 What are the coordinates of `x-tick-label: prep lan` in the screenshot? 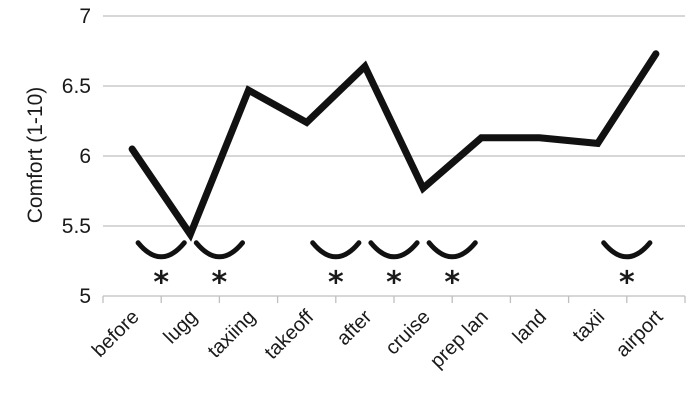 It's located at (459, 339).